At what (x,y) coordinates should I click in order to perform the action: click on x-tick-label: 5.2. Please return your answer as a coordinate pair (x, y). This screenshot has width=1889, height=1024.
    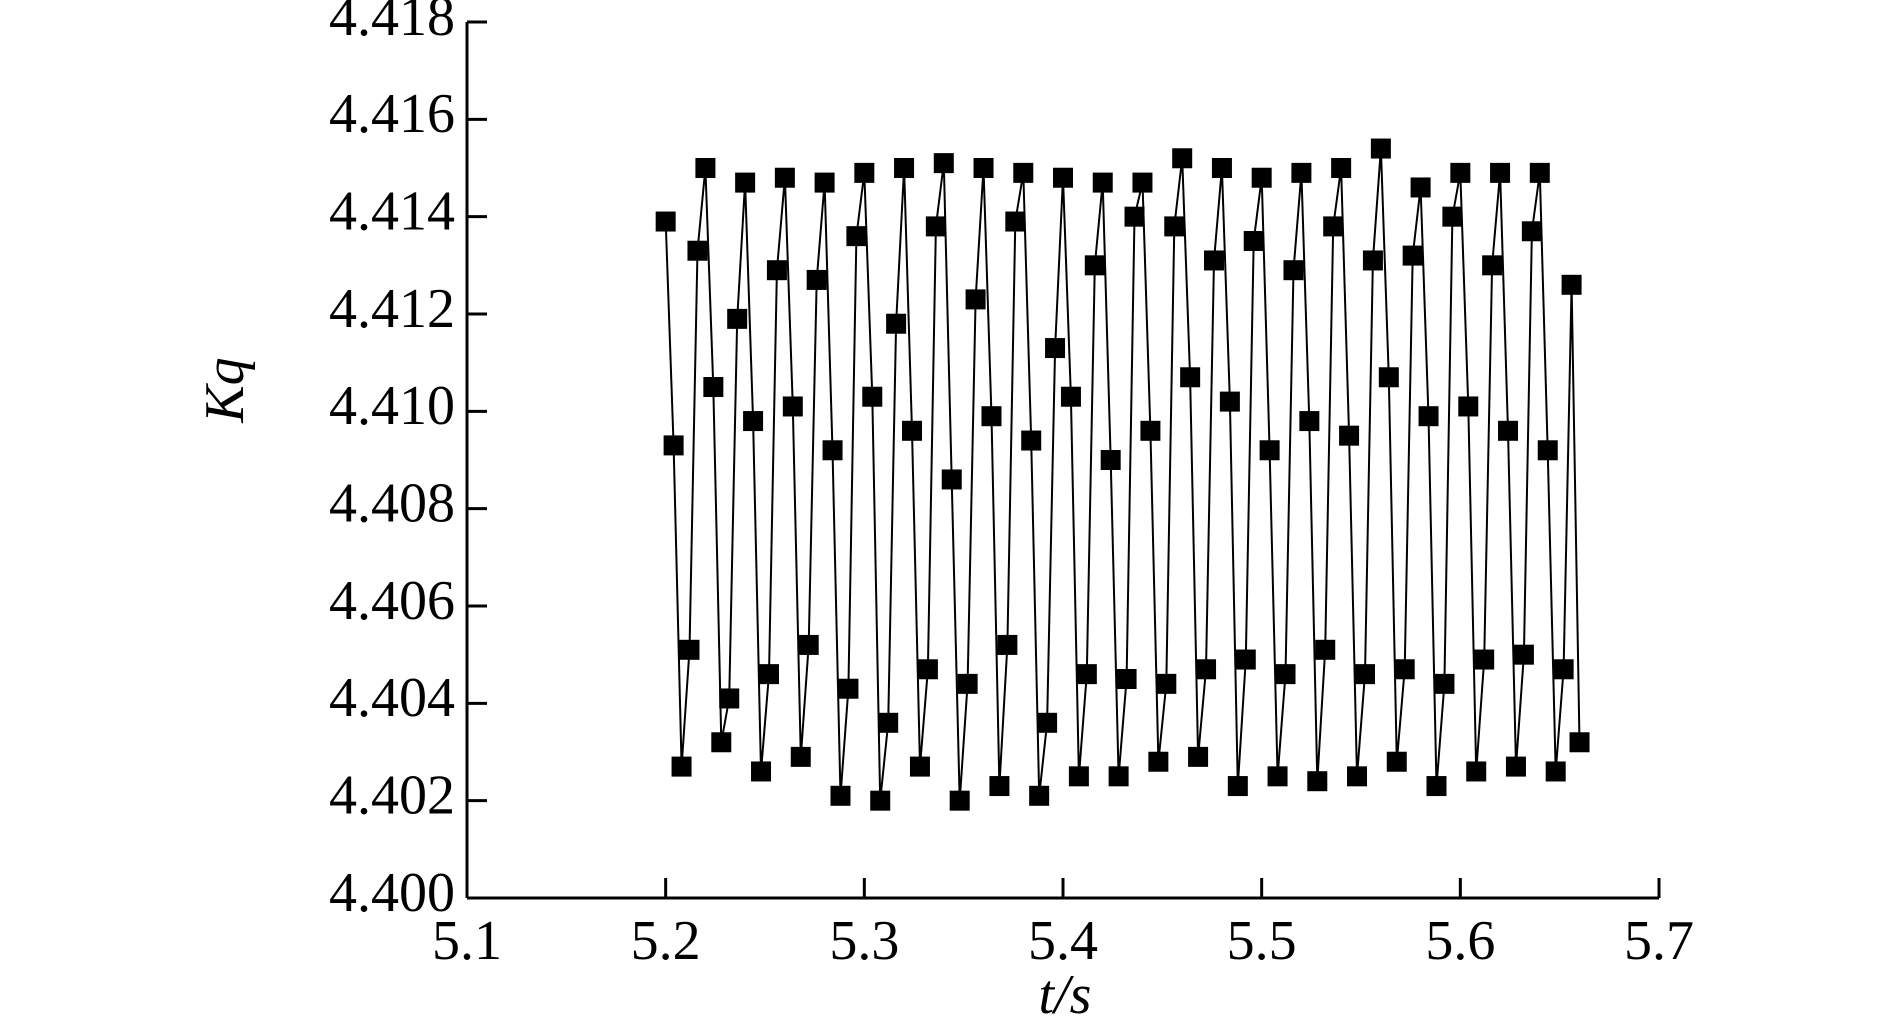
    Looking at the image, I should click on (666, 941).